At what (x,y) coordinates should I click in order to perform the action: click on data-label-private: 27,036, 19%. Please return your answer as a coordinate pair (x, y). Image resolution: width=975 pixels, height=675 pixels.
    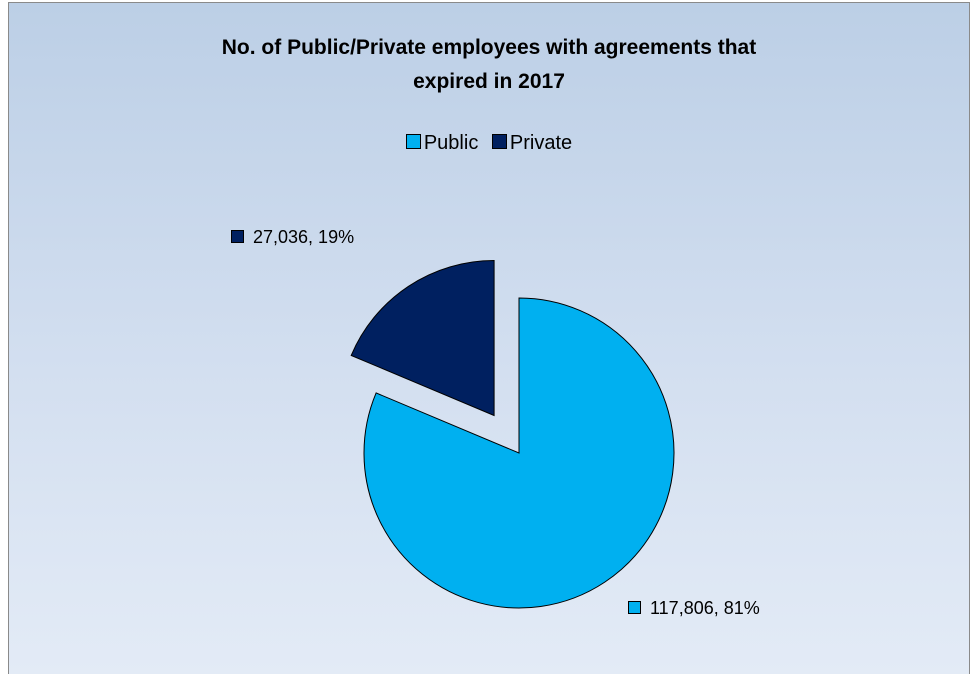
    Looking at the image, I should click on (292, 237).